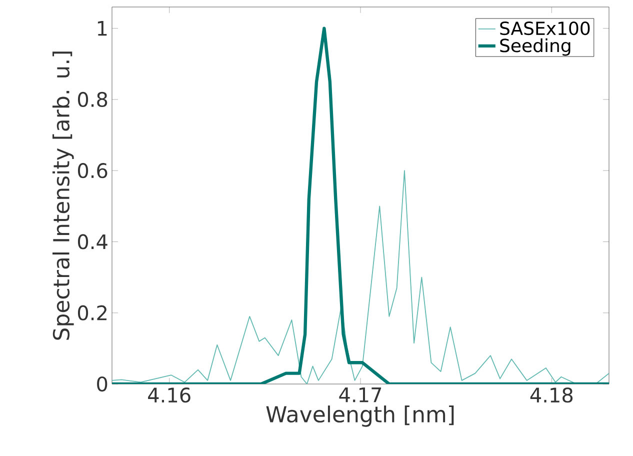 This screenshot has width=633, height=456. What do you see at coordinates (535, 47) in the screenshot?
I see `legend-label: Seeding` at bounding box center [535, 47].